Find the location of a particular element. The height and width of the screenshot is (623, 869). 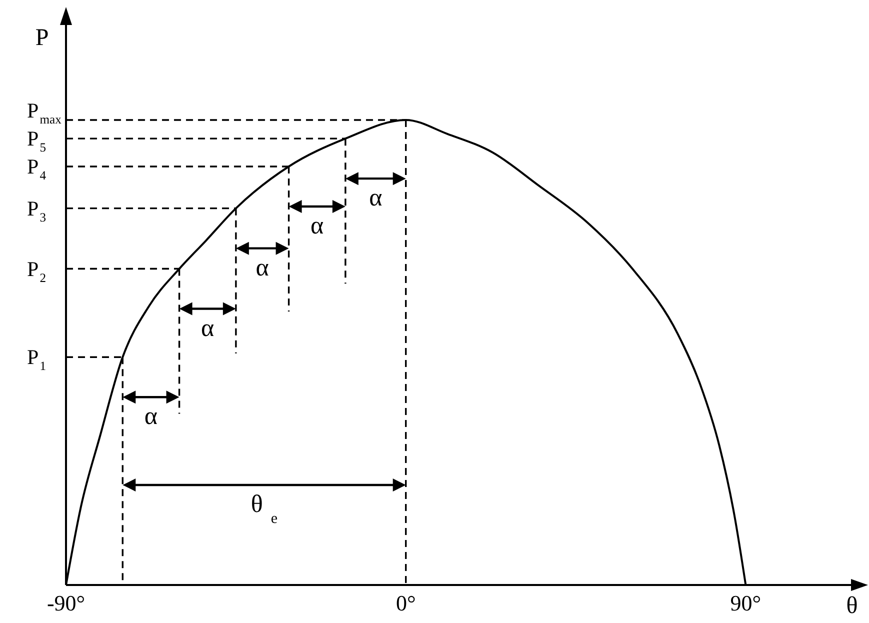

x-axis-title: θ is located at coordinates (852, 606).